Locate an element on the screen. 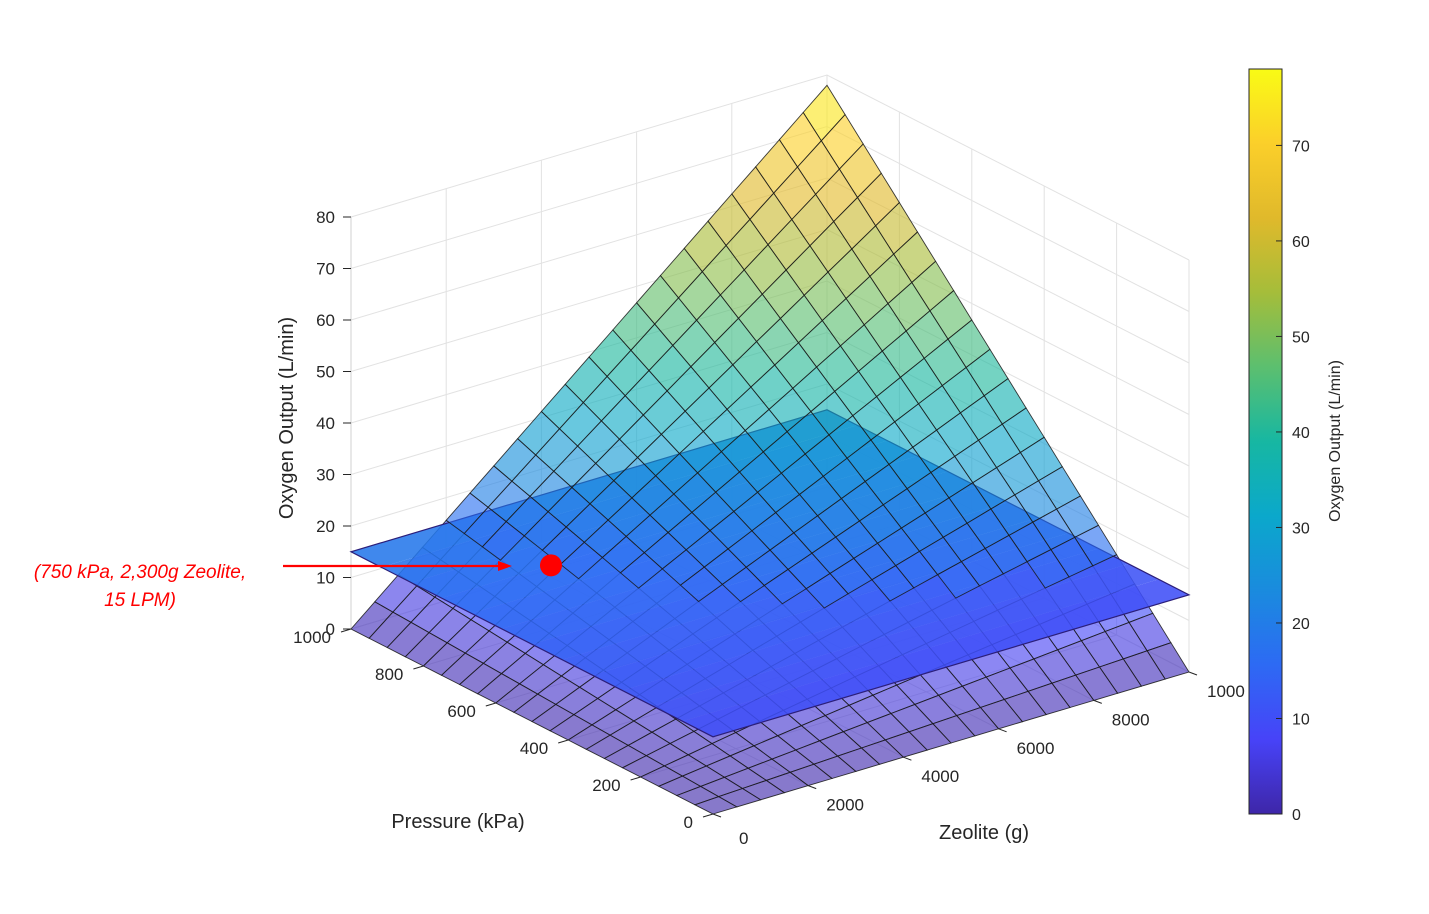  x-tick-label: 8000 is located at coordinates (1131, 719).